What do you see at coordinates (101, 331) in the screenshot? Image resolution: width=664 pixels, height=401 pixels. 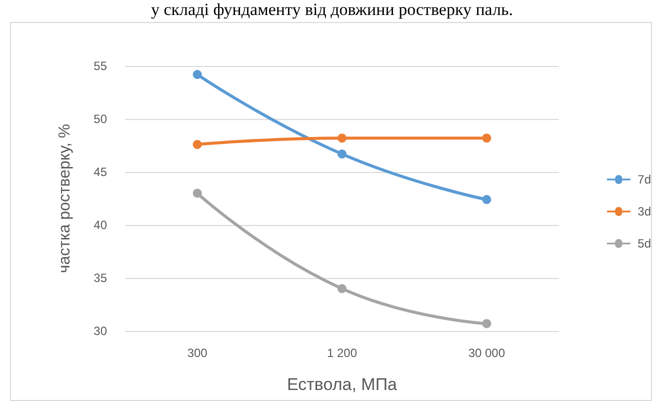 I see `y-tick-label: 30` at bounding box center [101, 331].